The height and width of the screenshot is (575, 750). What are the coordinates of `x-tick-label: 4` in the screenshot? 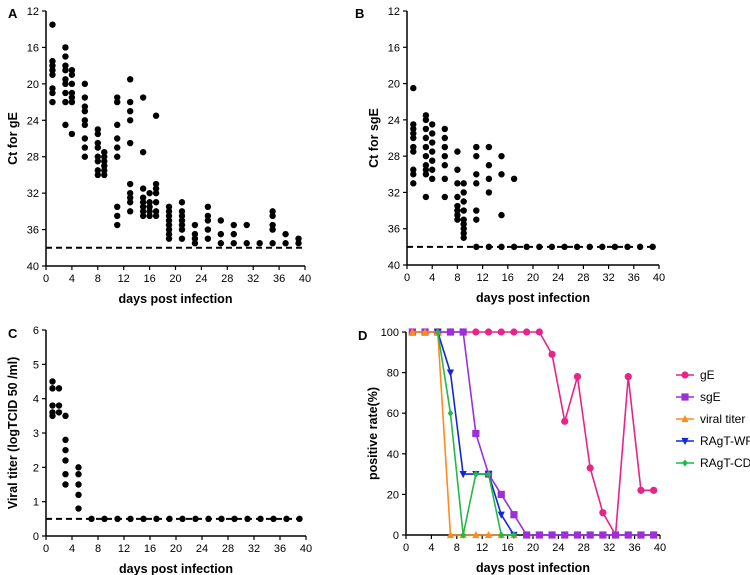 It's located at (72, 549).